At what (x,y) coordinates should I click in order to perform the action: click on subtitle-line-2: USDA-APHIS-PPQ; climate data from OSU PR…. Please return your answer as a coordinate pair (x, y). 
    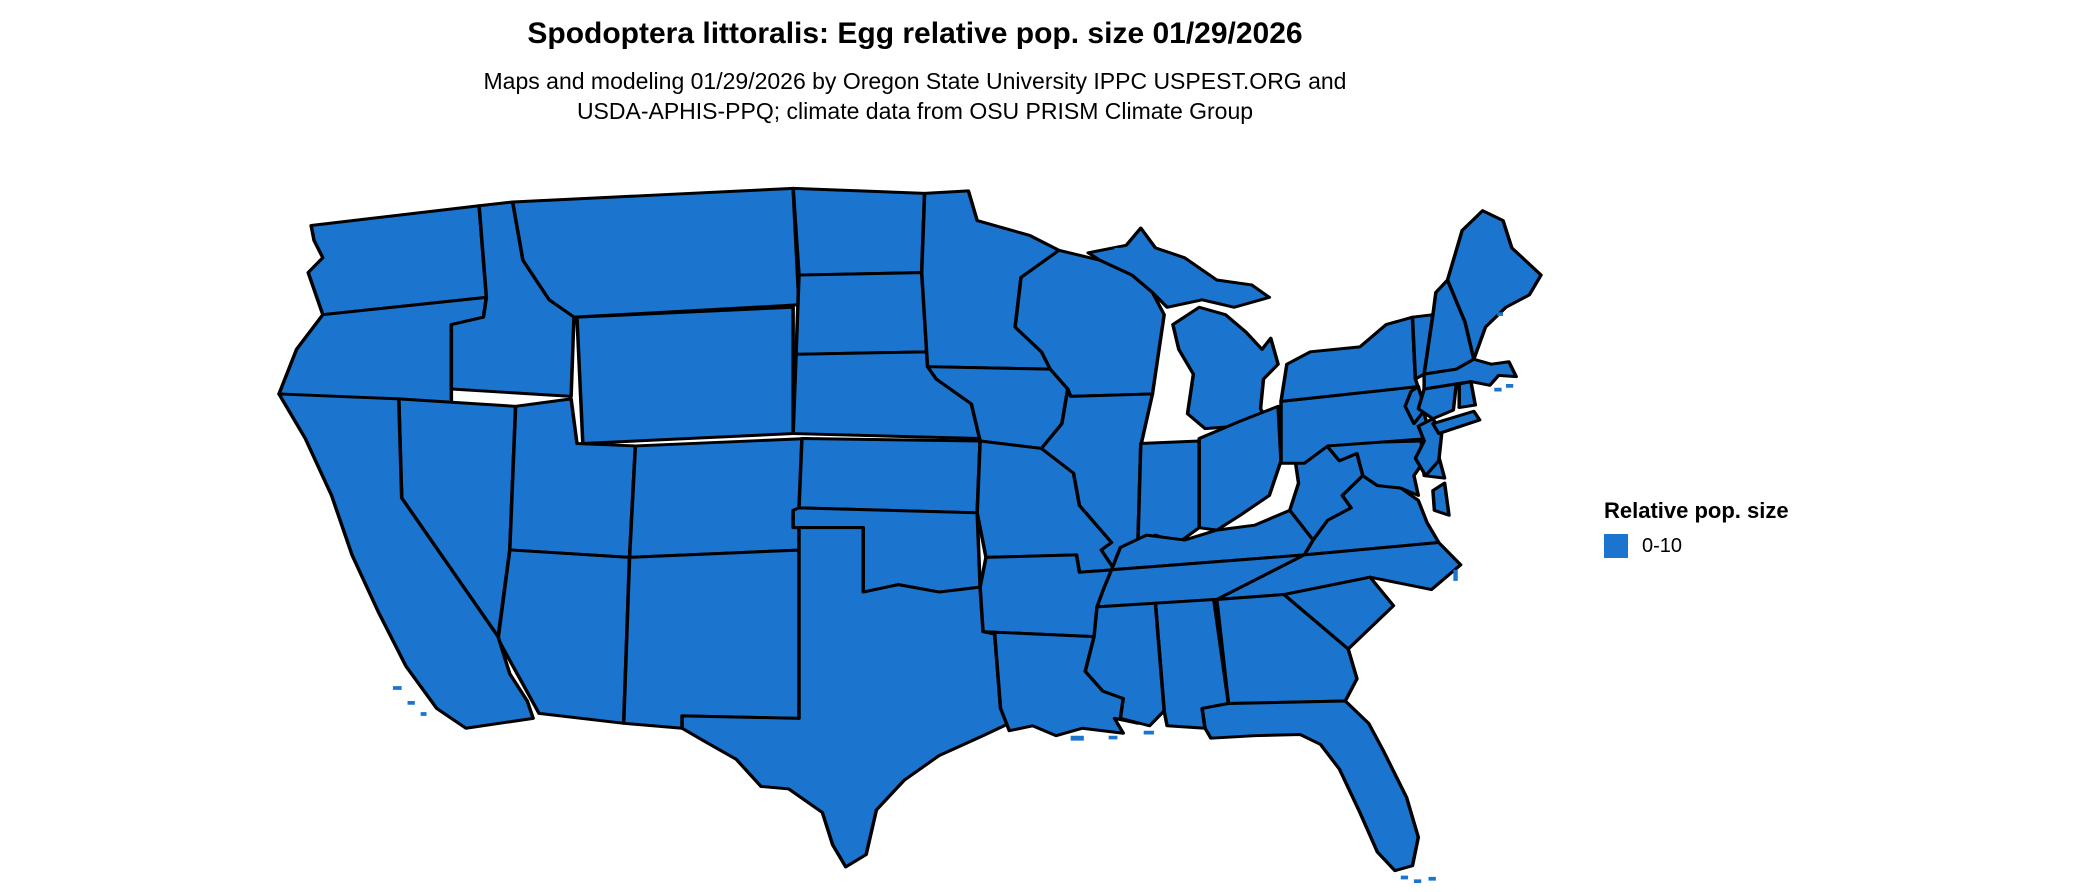
    Looking at the image, I should click on (915, 111).